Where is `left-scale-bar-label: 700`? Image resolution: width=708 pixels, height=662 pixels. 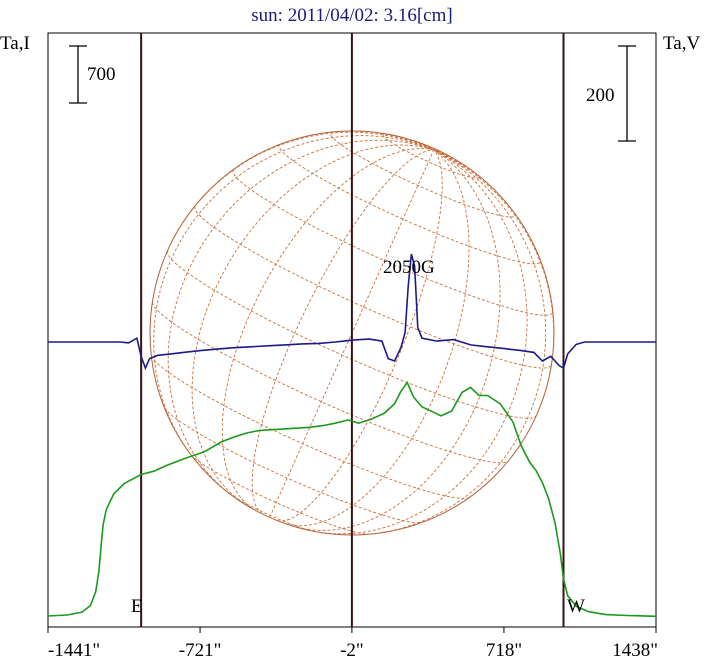 left-scale-bar-label: 700 is located at coordinates (101, 74).